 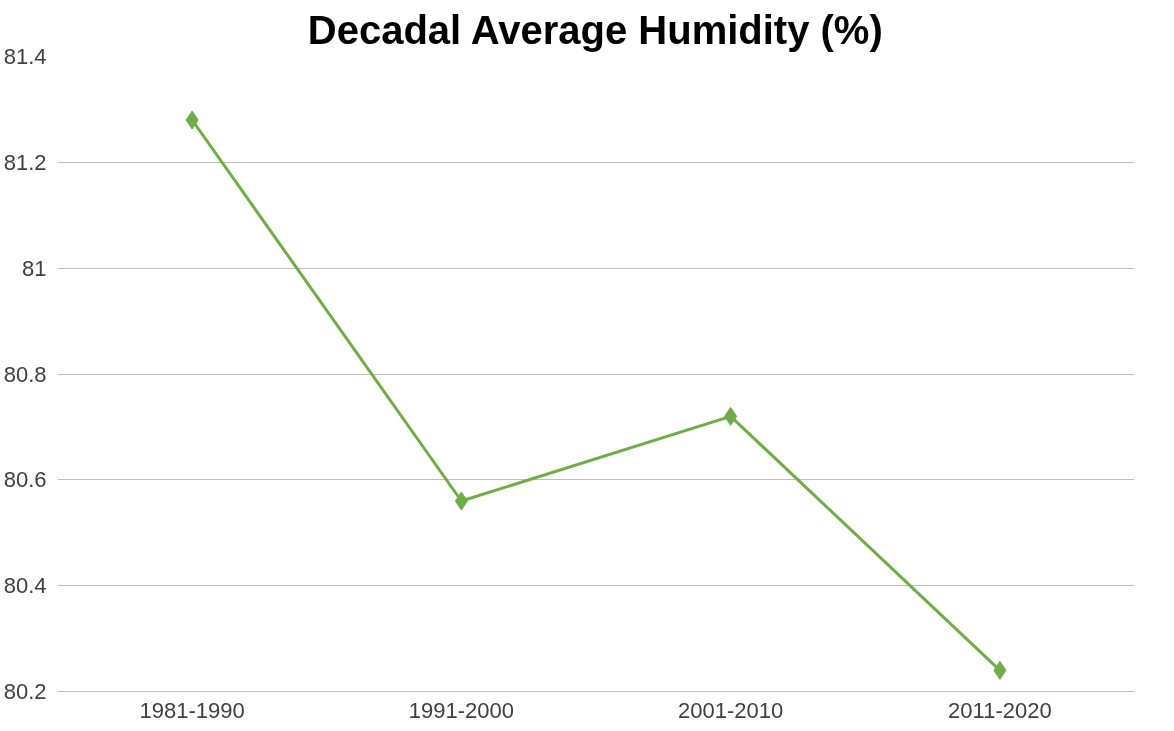 What do you see at coordinates (25, 586) in the screenshot?
I see `y-tick-label: 80.4` at bounding box center [25, 586].